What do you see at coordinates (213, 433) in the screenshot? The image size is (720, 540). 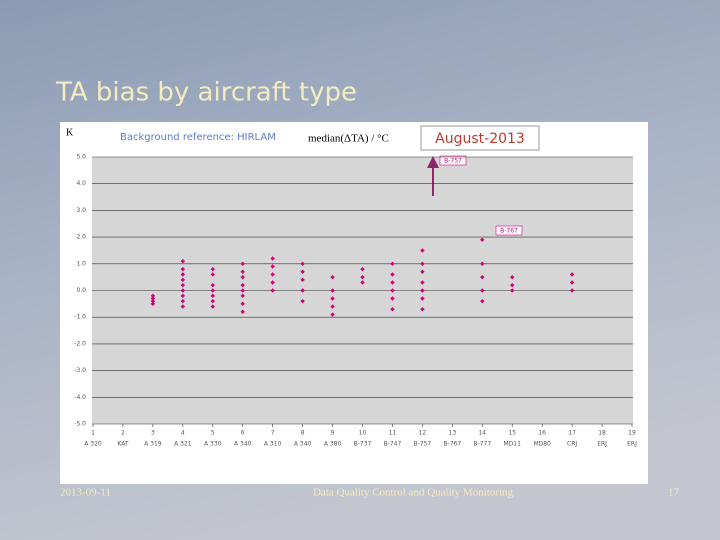 I see `x-tick-label: 5` at bounding box center [213, 433].